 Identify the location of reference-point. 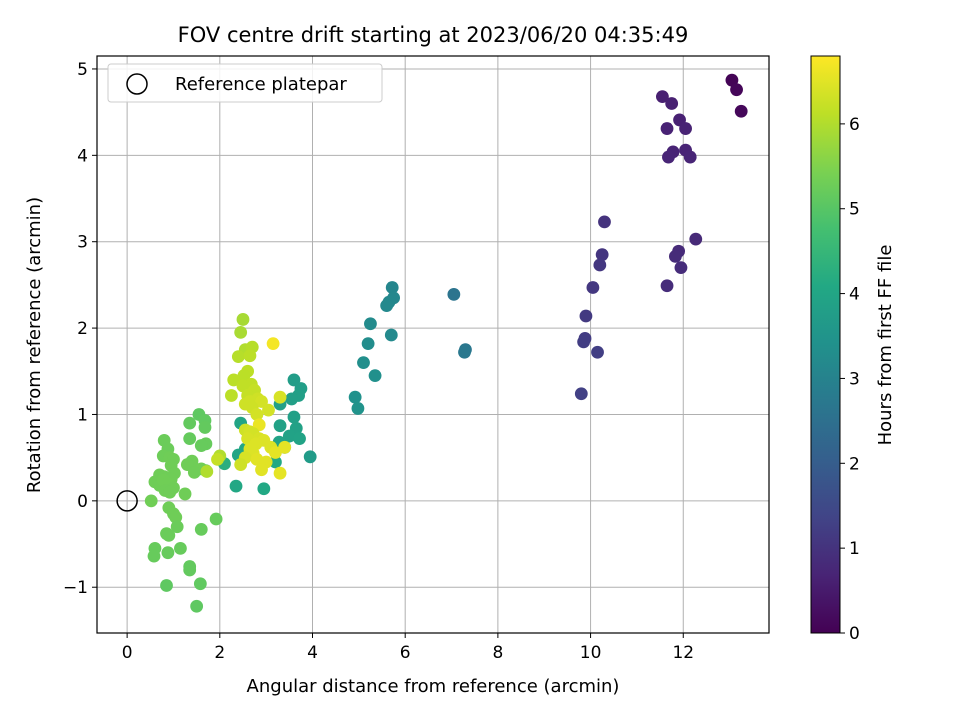
(127, 501).